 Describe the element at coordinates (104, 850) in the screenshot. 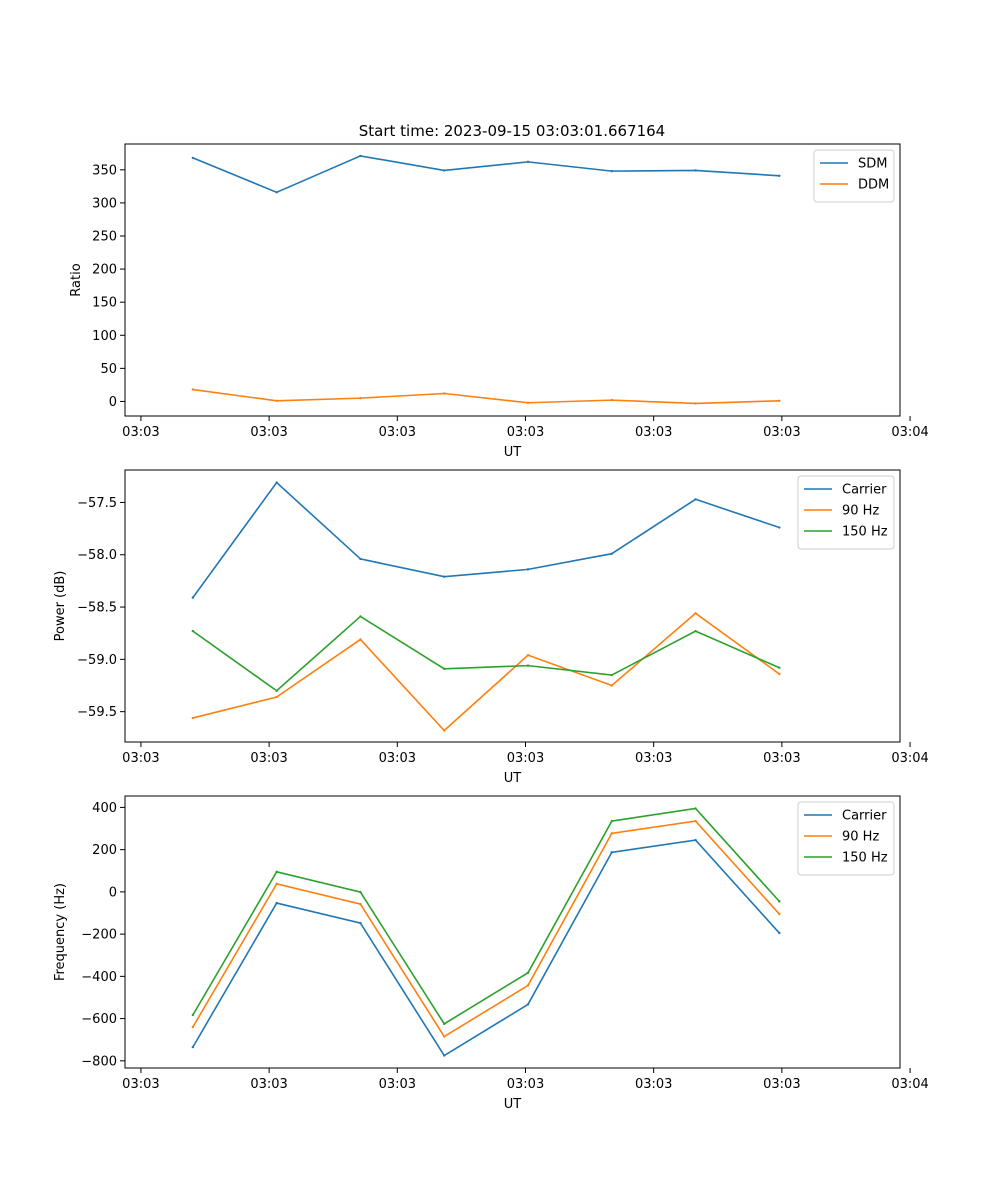

I see `frequency-y-tick-label: 200` at that location.